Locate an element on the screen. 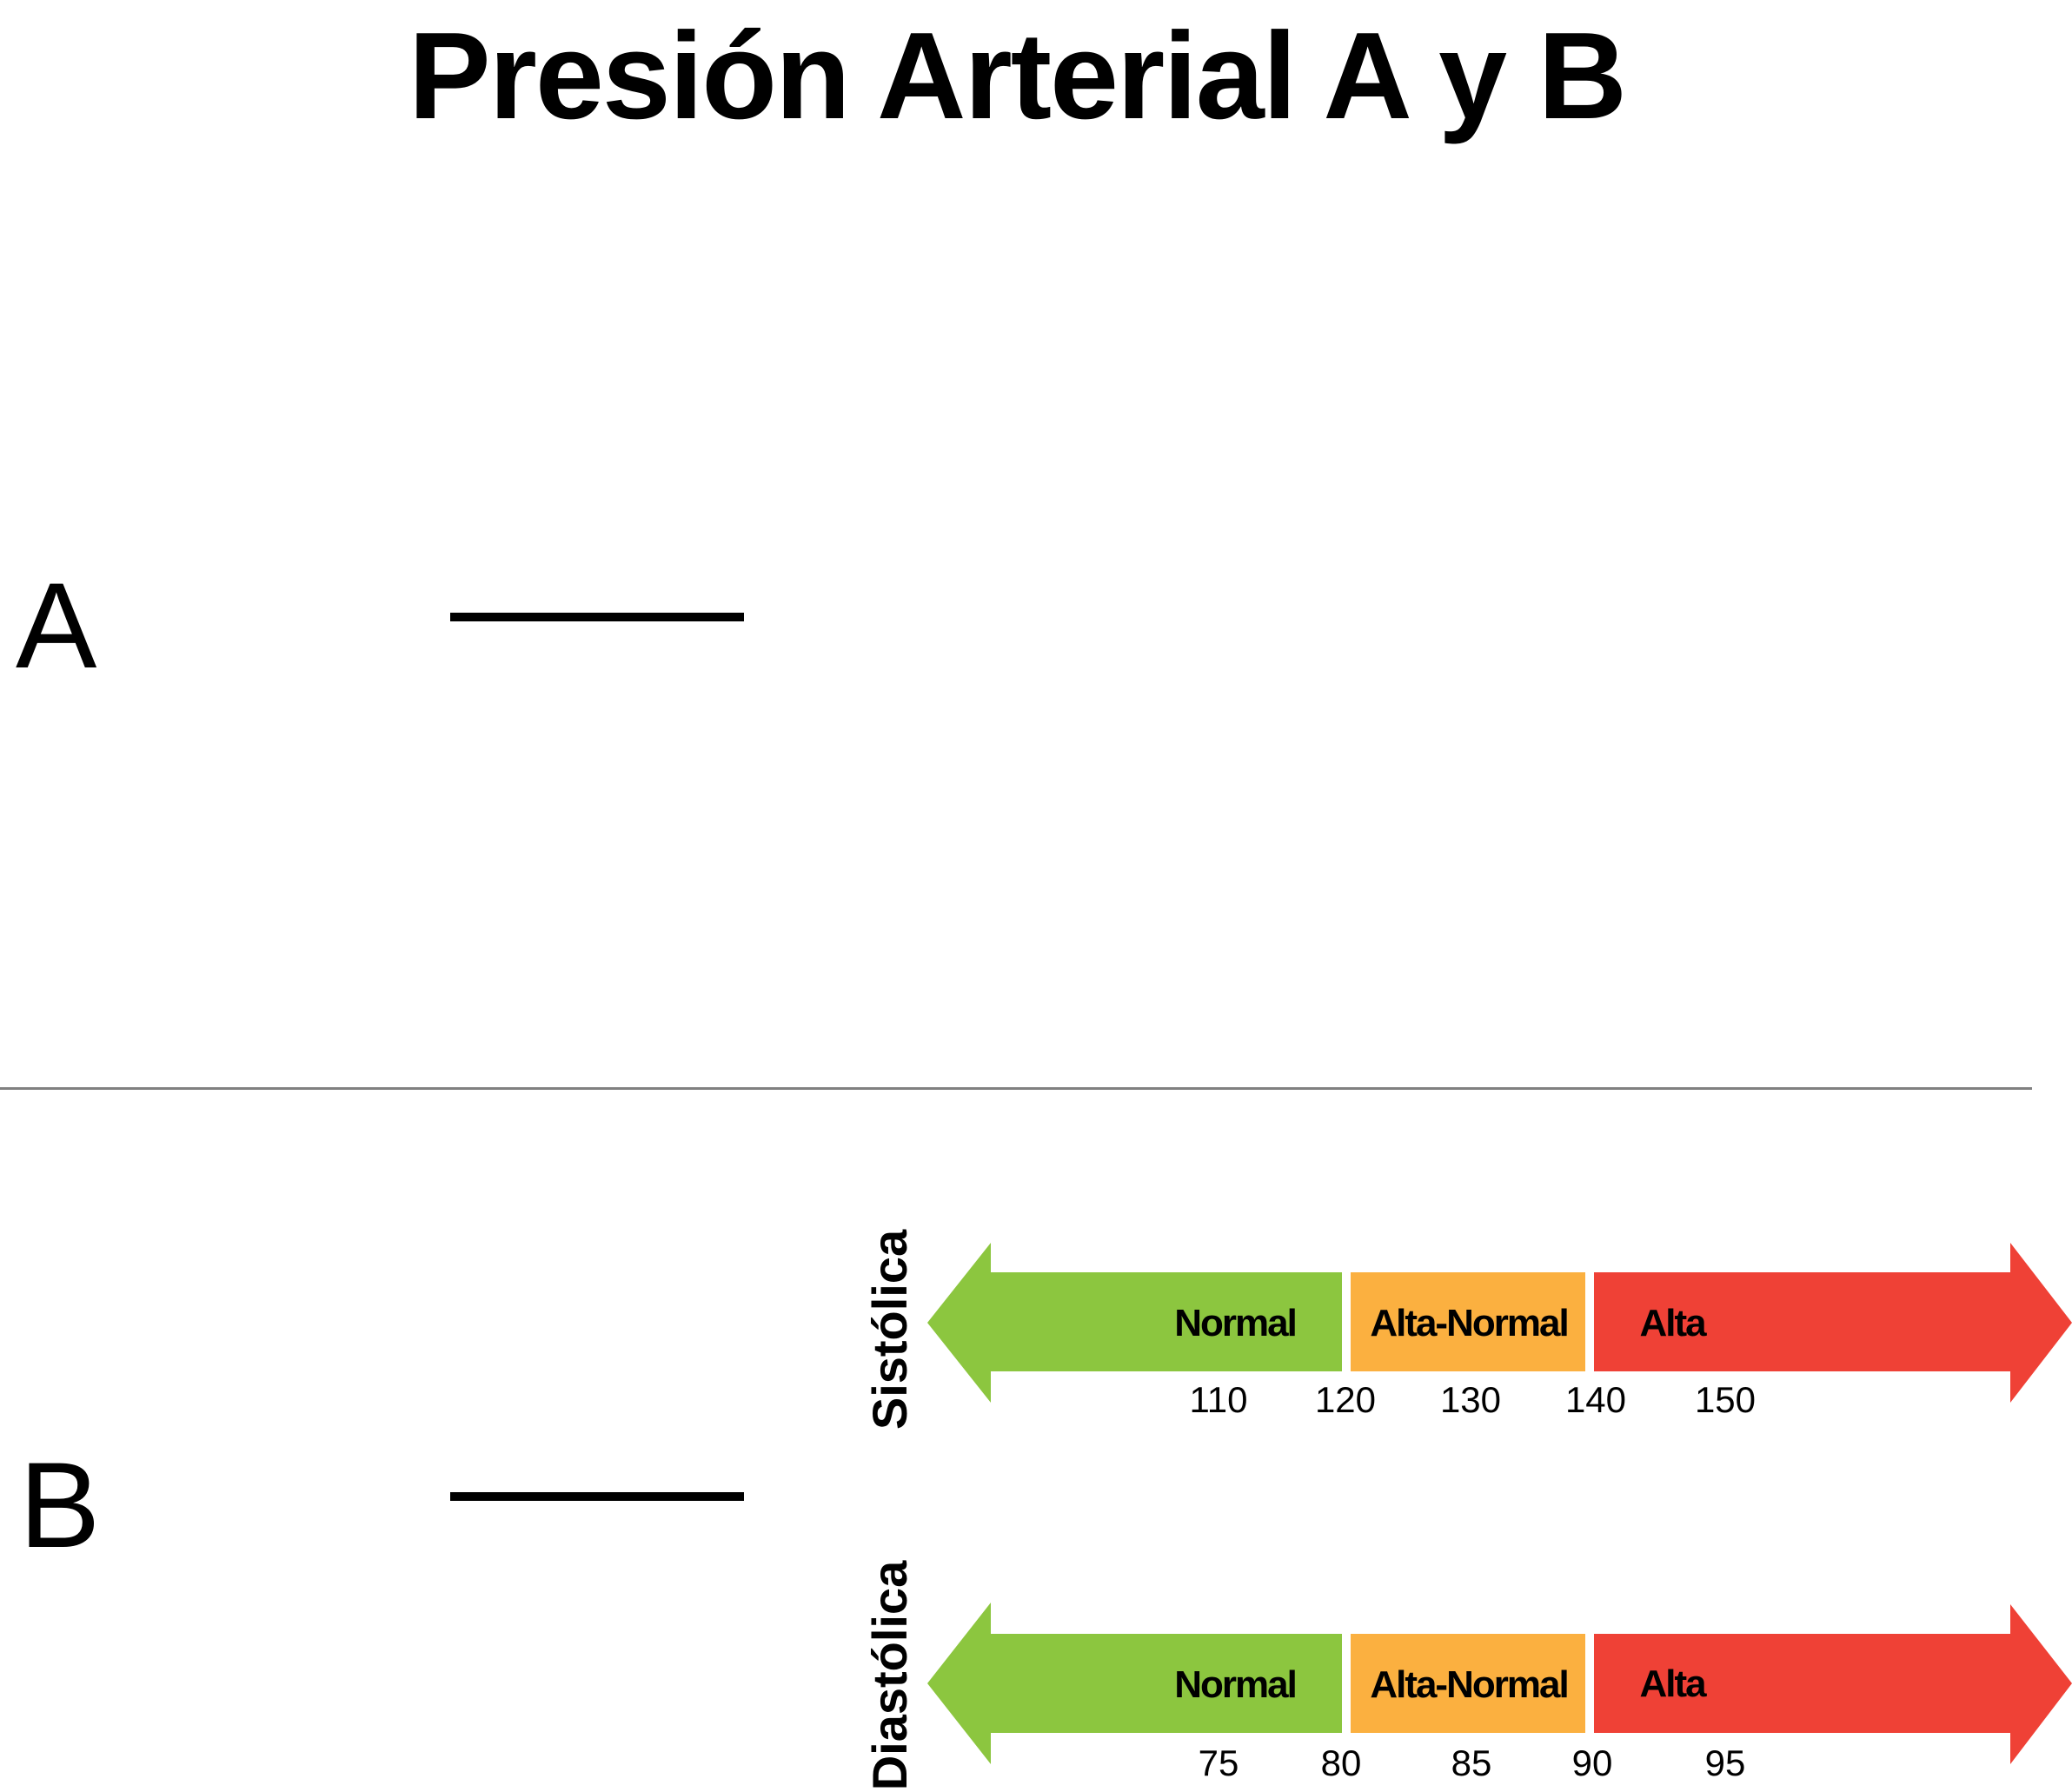  systolic-alta-normal-segment is located at coordinates (1468, 1321).